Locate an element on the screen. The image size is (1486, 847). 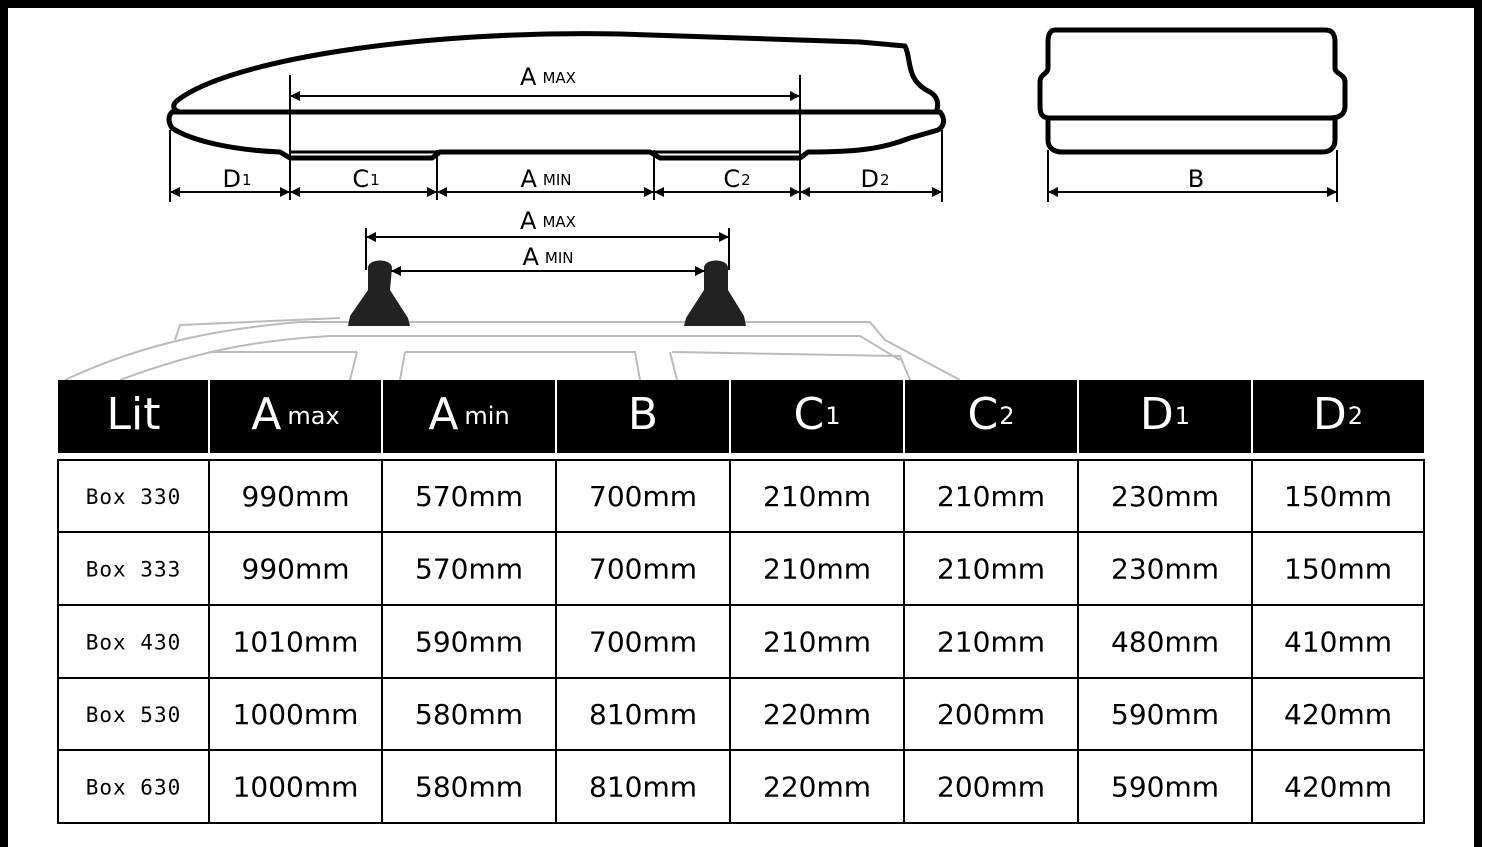
column-header: C2 is located at coordinates (990, 414).